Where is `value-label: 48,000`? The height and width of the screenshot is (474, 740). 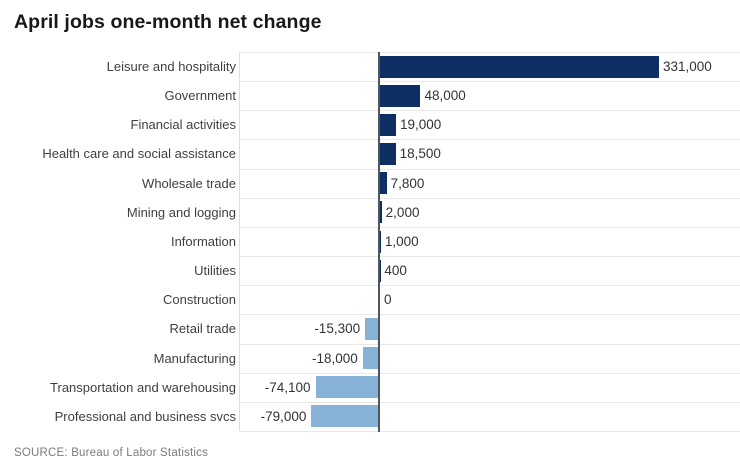 value-label: 48,000 is located at coordinates (445, 96).